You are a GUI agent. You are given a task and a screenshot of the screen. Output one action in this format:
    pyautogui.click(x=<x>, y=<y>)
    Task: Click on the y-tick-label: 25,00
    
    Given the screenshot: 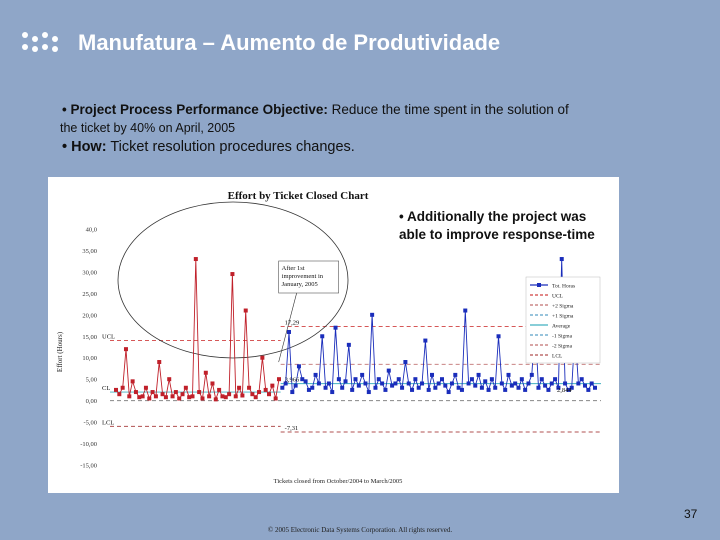 What is the action you would take?
    pyautogui.click(x=89, y=294)
    